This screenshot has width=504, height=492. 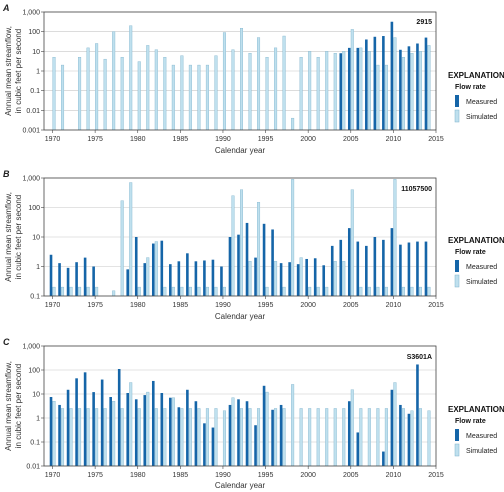 What do you see at coordinates (240, 485) in the screenshot?
I see `x-axis-label-c: Calendar year` at bounding box center [240, 485].